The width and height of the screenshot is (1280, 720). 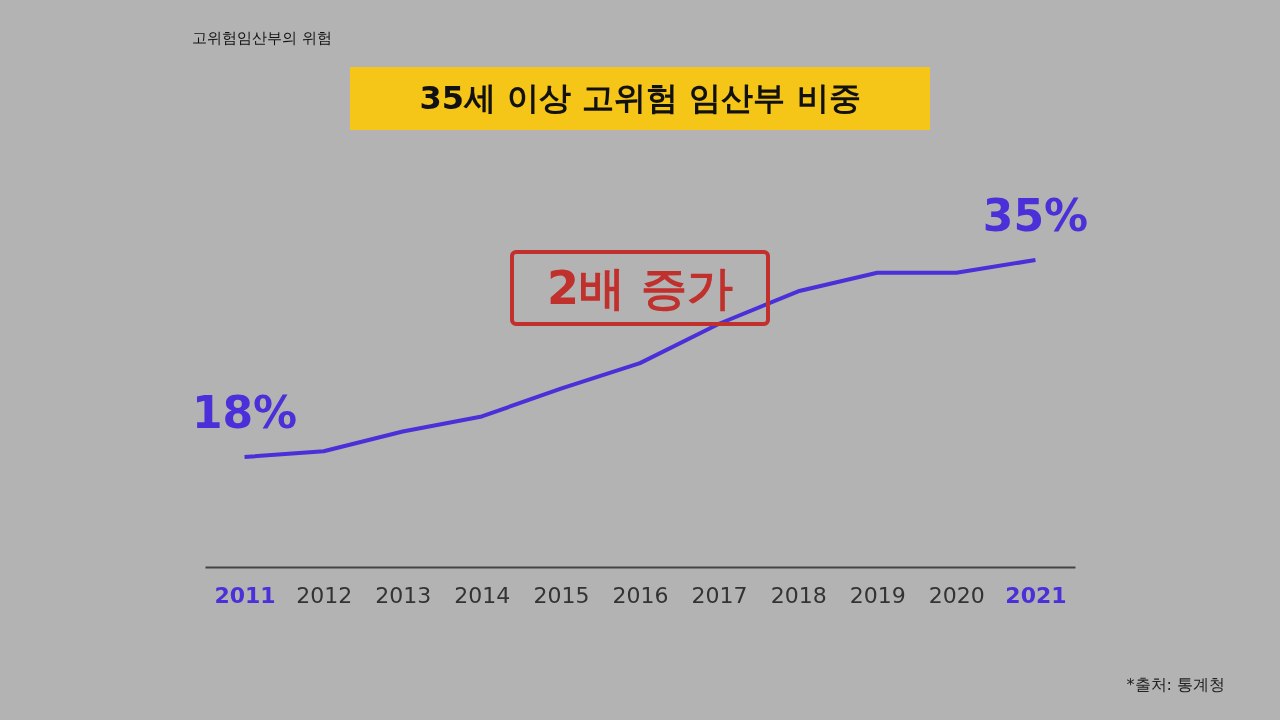 I want to click on x-tick-label: 2014, so click(x=482, y=595).